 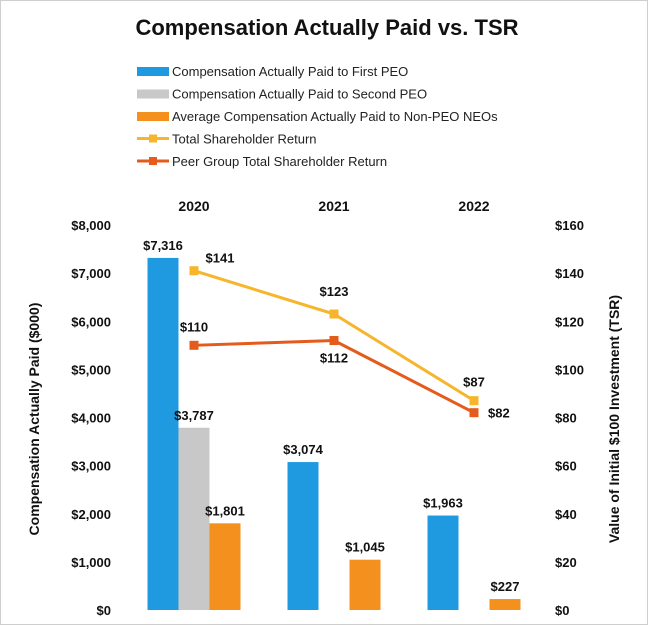 What do you see at coordinates (569, 321) in the screenshot?
I see `y2-tick-label: $120` at bounding box center [569, 321].